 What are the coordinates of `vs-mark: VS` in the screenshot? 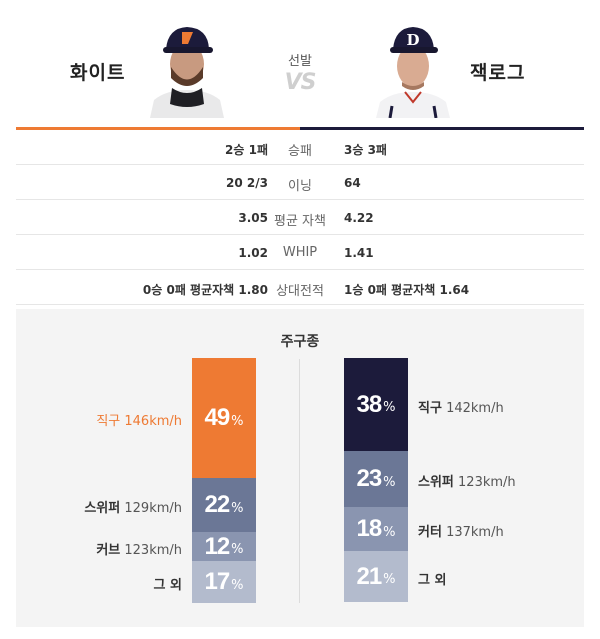 It's located at (300, 82).